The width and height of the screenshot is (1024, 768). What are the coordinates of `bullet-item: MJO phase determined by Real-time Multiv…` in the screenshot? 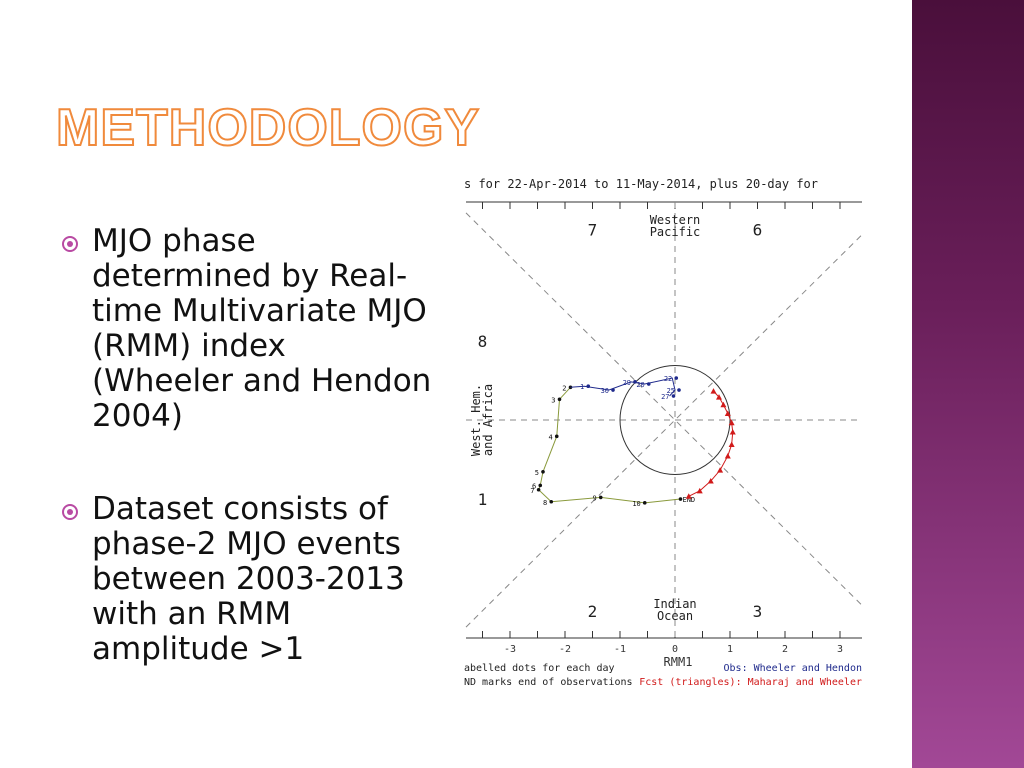 It's located at (247, 329).